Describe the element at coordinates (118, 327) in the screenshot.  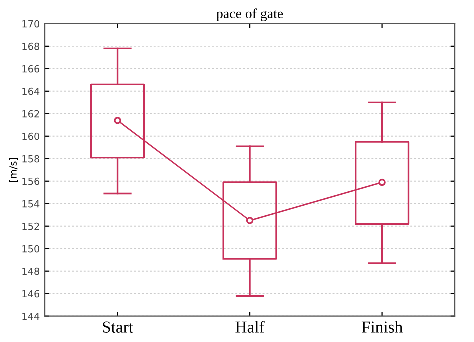
I see `x-tick-label: Start` at that location.